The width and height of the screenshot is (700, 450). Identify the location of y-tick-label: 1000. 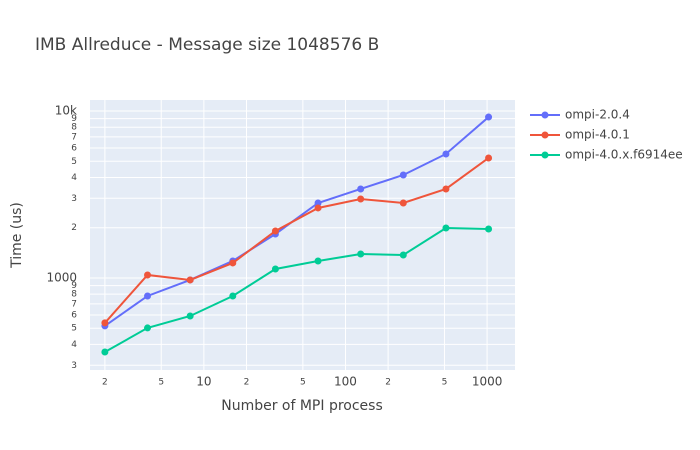
(61, 277).